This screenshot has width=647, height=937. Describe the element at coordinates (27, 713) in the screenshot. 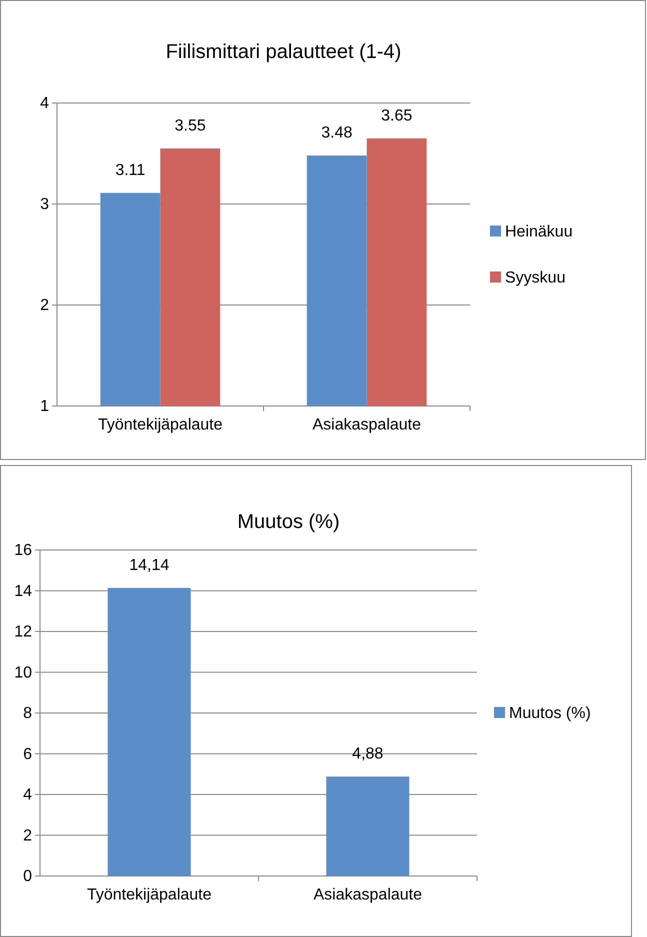

I see `y-tick-label: 8` at that location.